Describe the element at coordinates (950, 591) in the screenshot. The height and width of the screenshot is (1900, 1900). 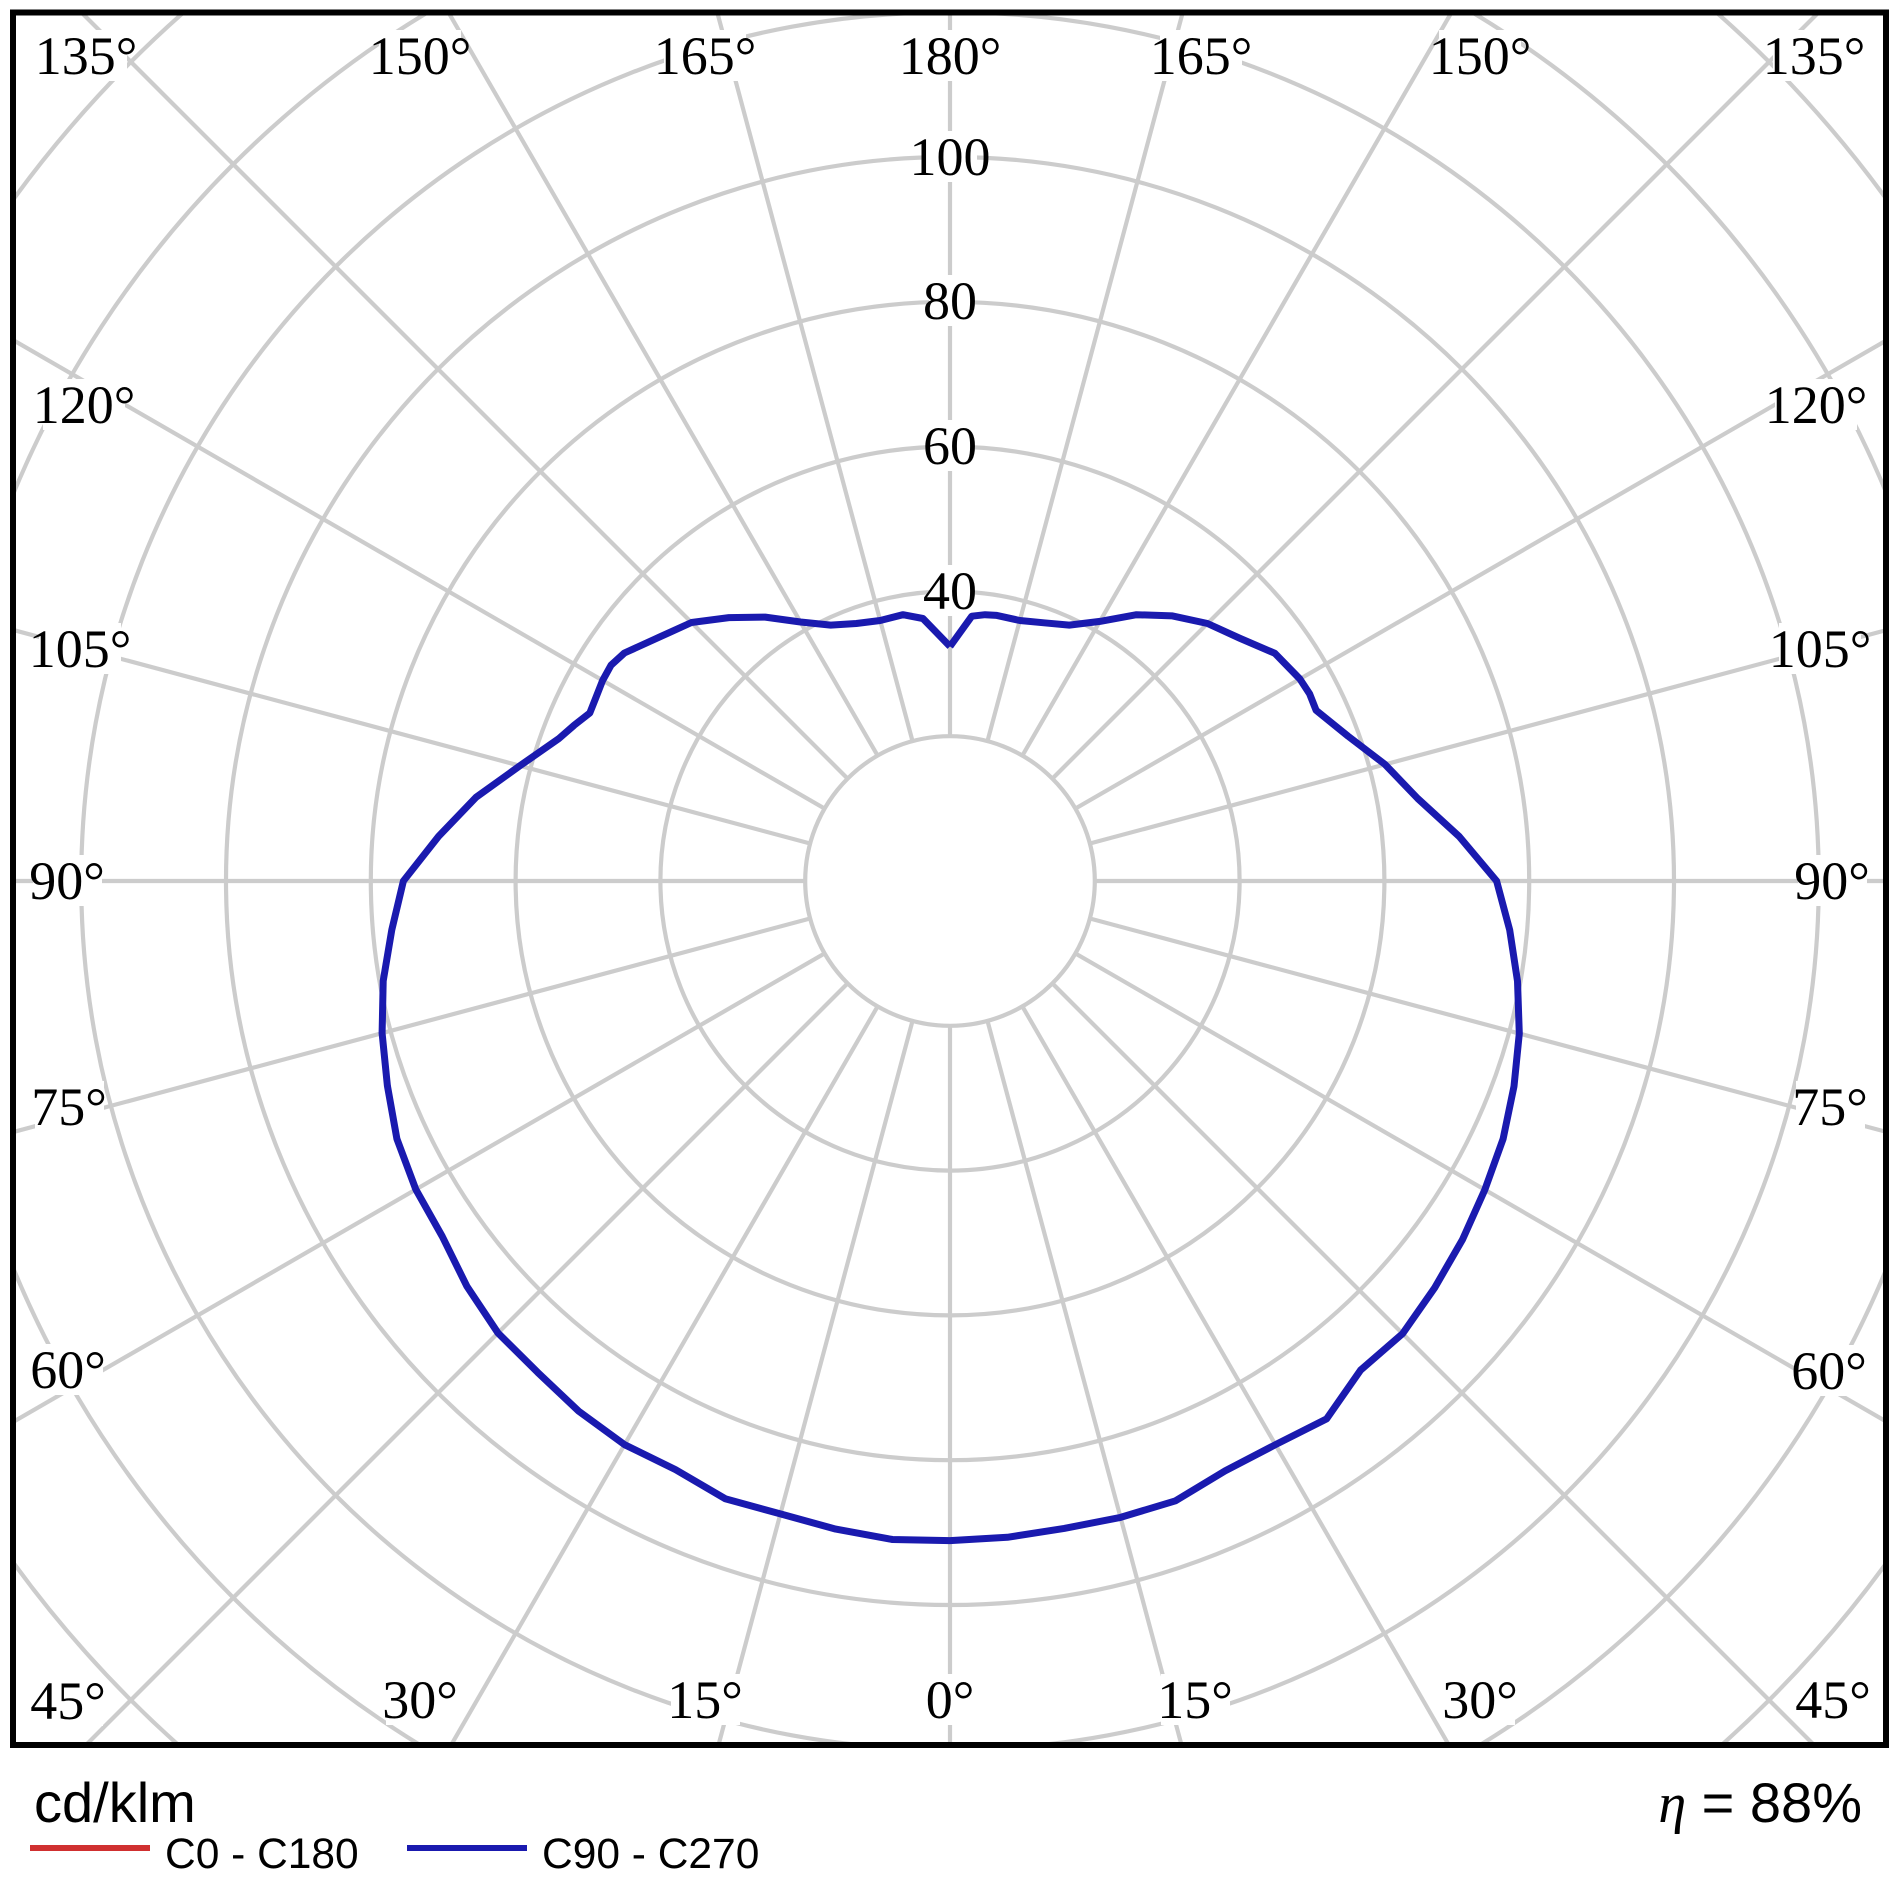
I see `svg-text: 40` at that location.